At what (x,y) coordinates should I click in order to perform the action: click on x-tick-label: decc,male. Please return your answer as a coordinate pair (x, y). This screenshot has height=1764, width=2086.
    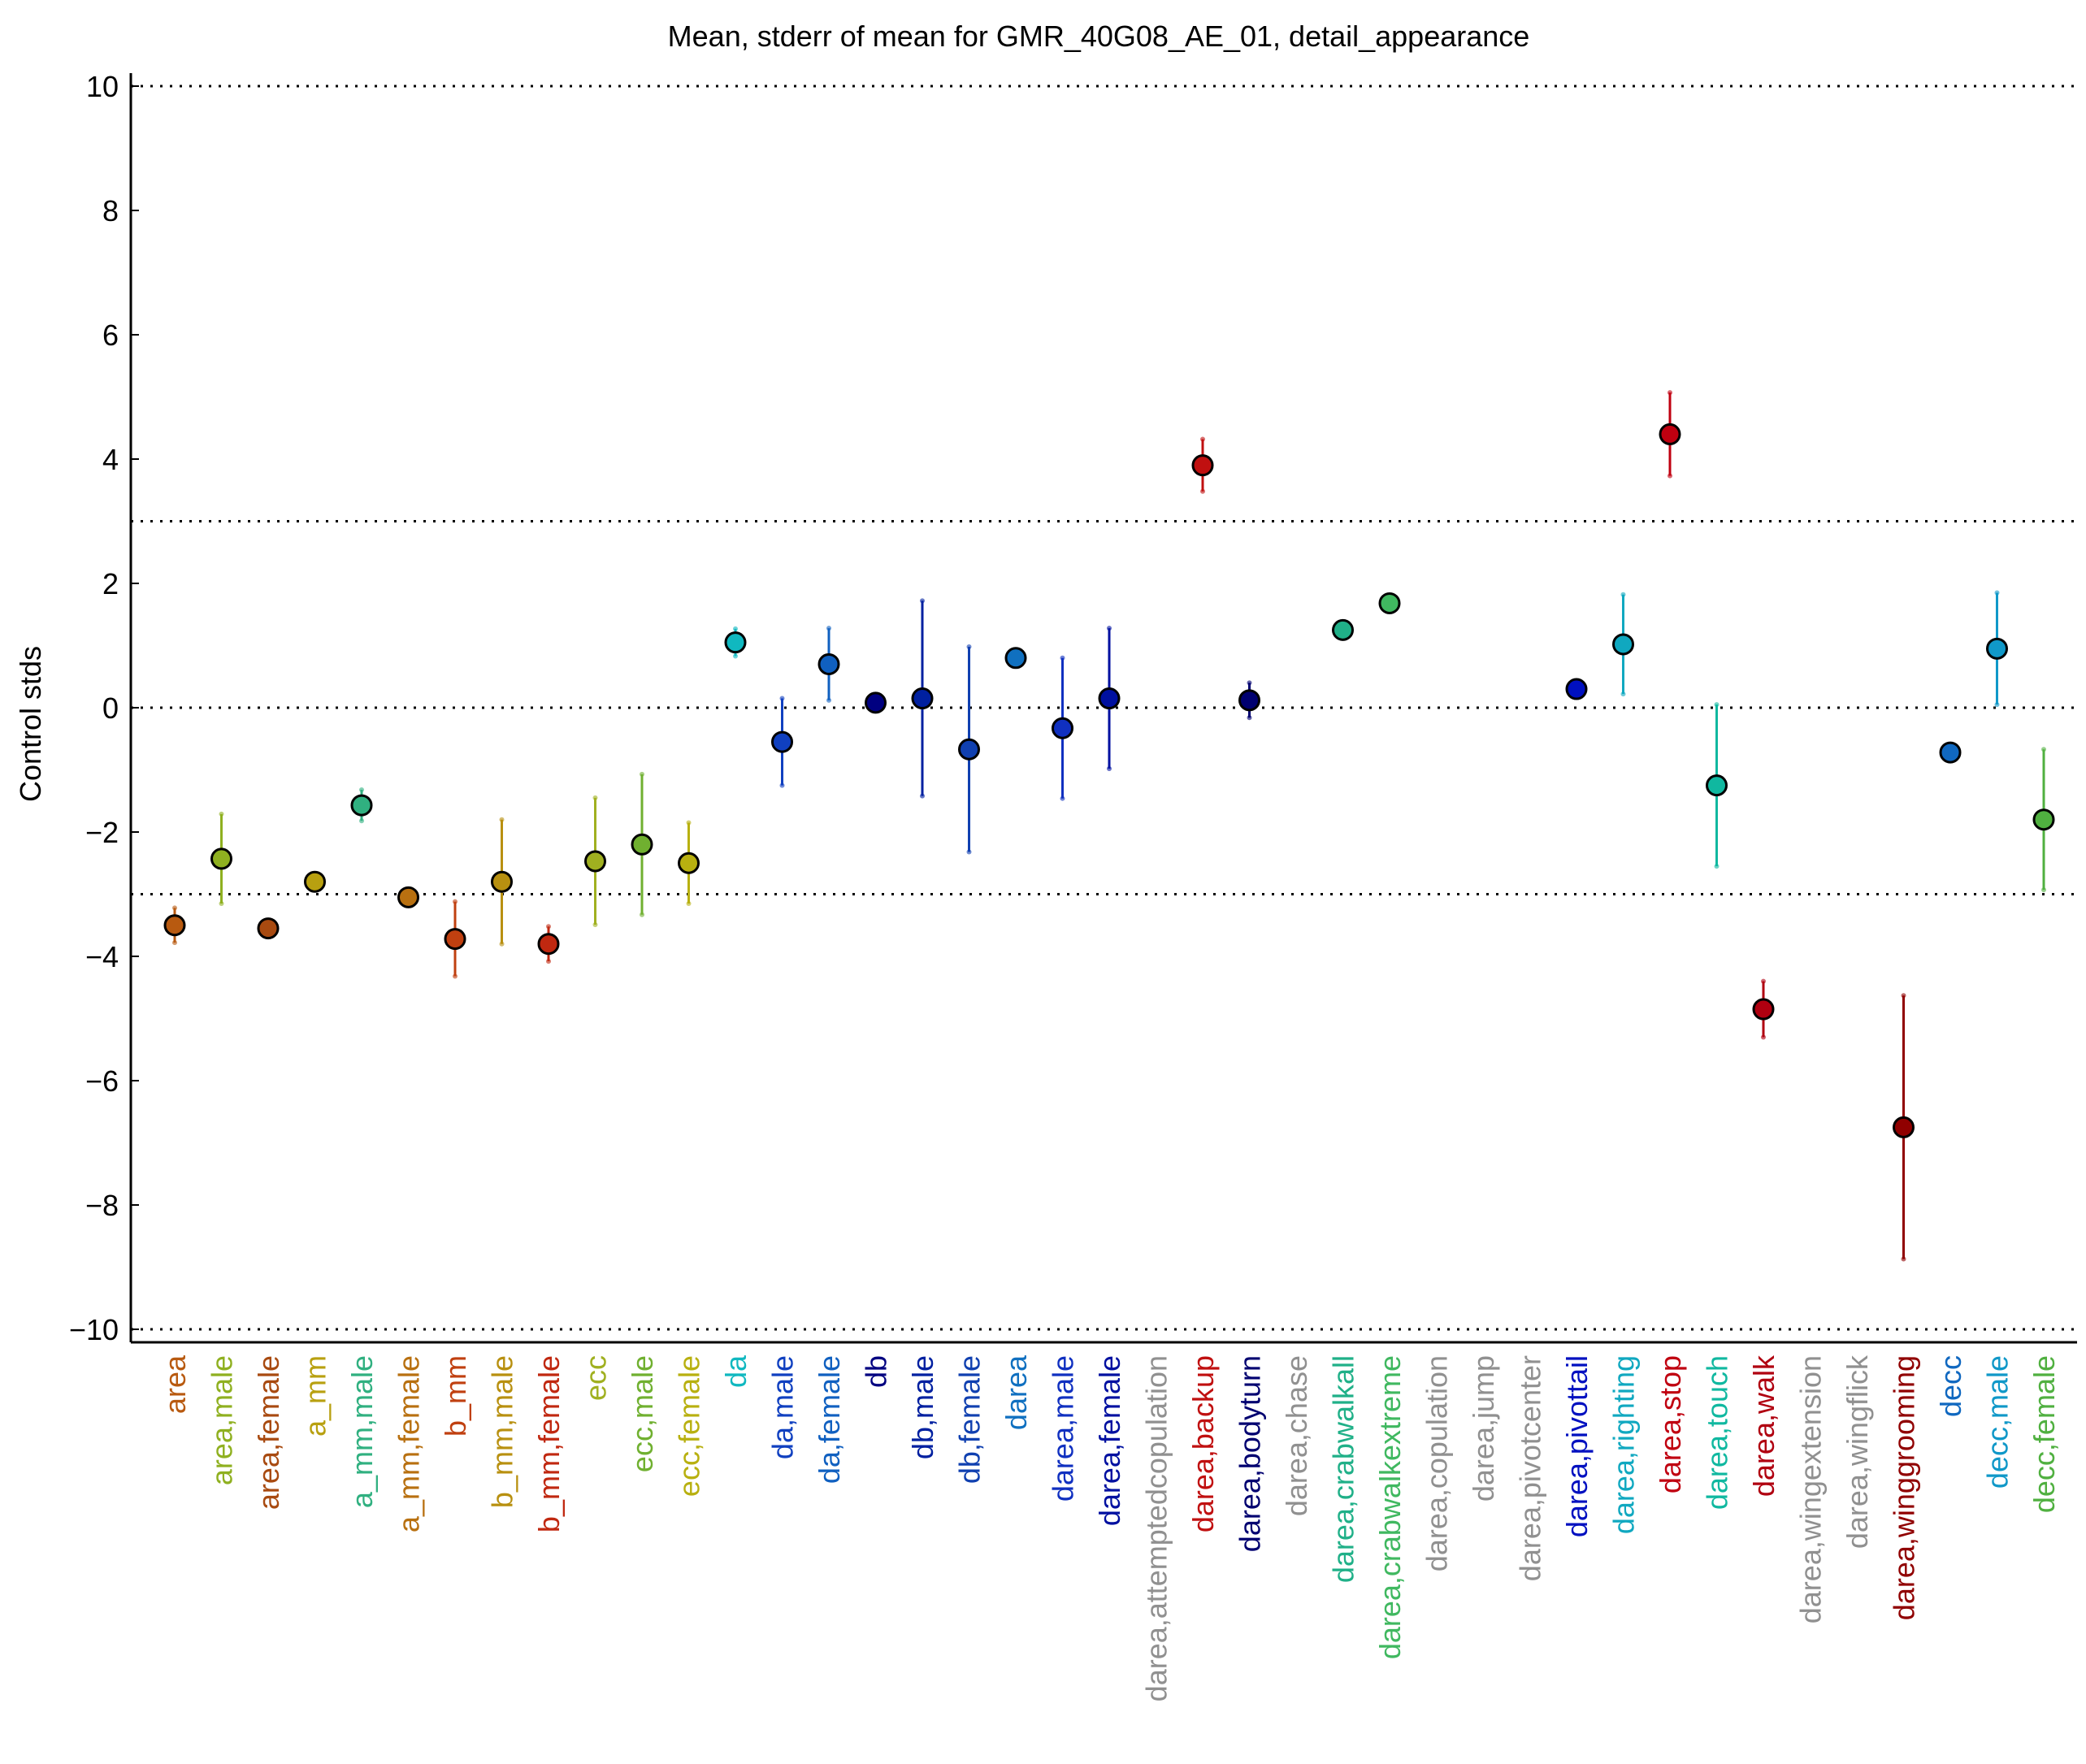
    Looking at the image, I should click on (1997, 1422).